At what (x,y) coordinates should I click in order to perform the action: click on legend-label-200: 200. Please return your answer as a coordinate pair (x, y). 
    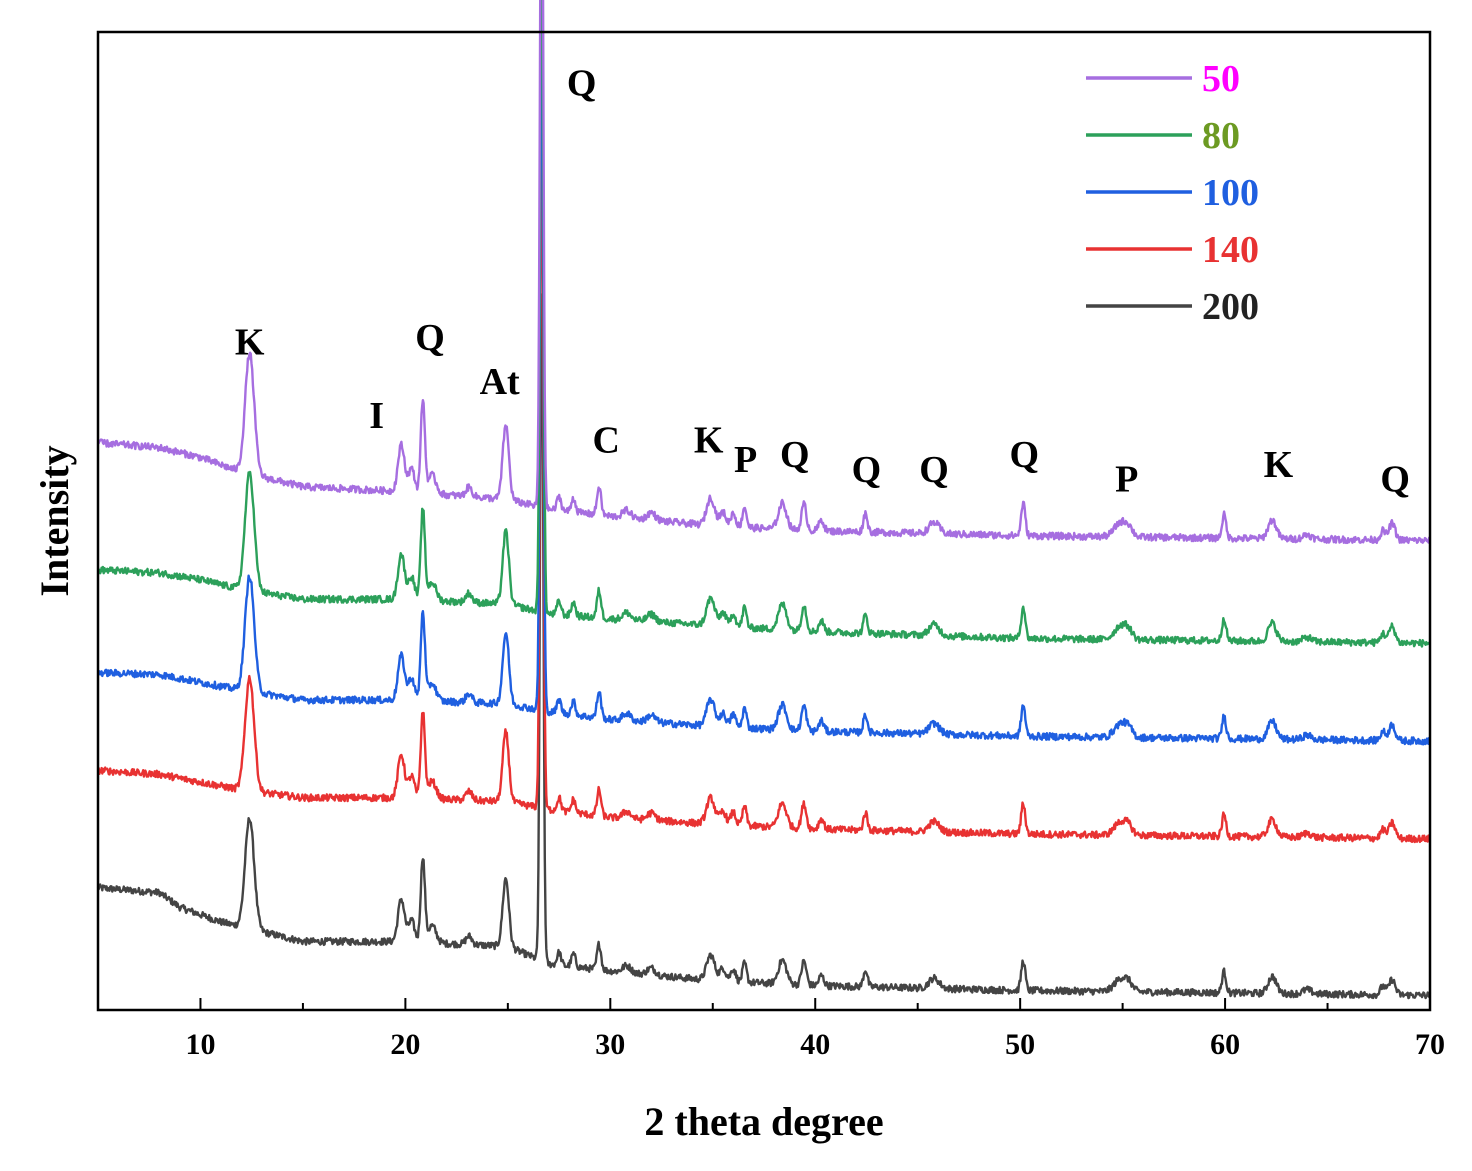
    Looking at the image, I should click on (1230, 307).